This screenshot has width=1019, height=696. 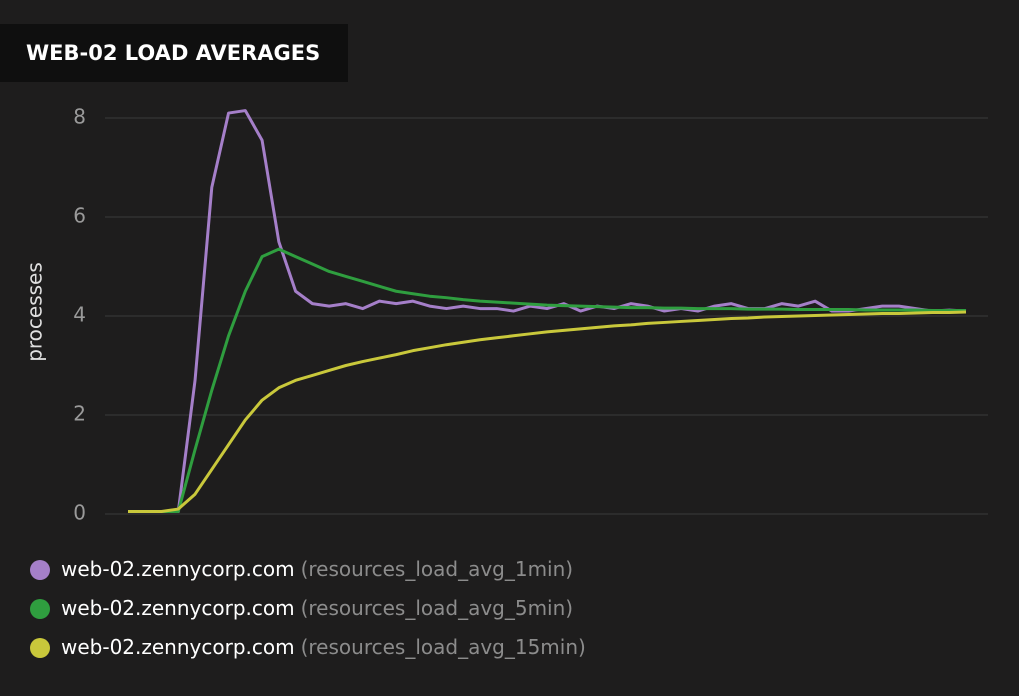 I want to click on y-axis-label: processes, so click(x=35, y=312).